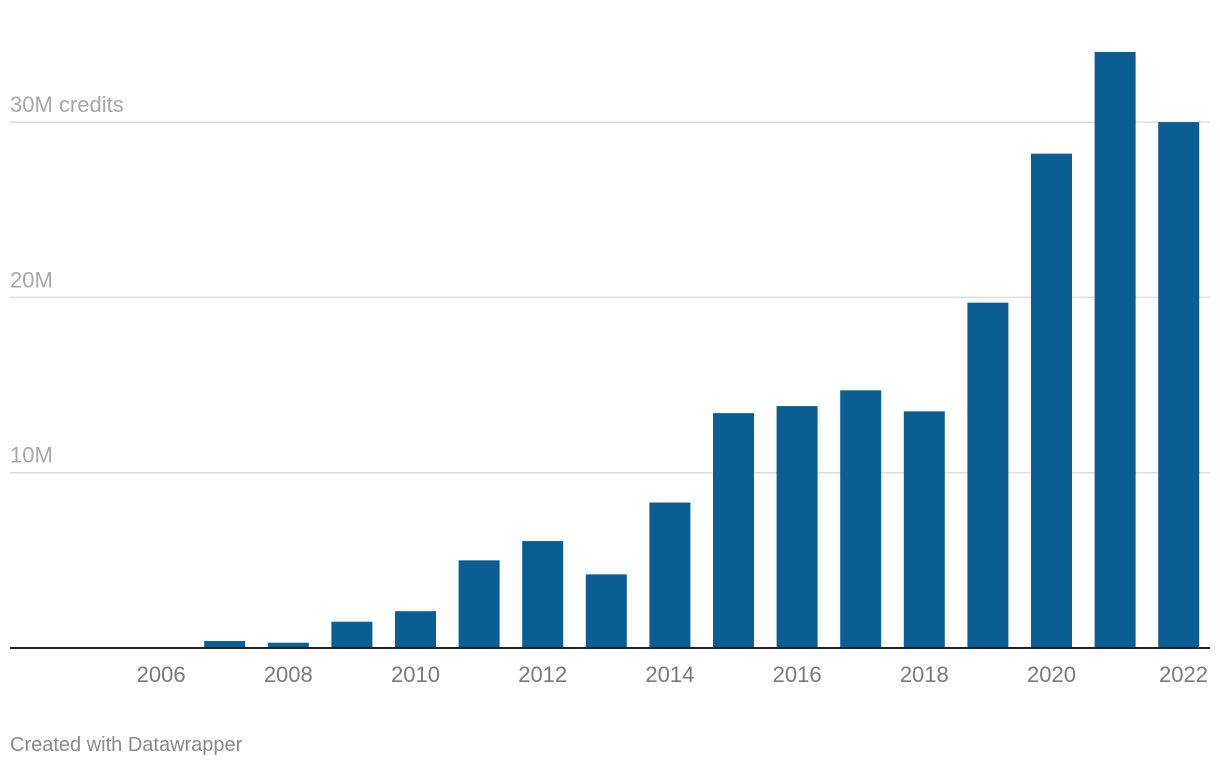  I want to click on bar-2010, so click(415, 629).